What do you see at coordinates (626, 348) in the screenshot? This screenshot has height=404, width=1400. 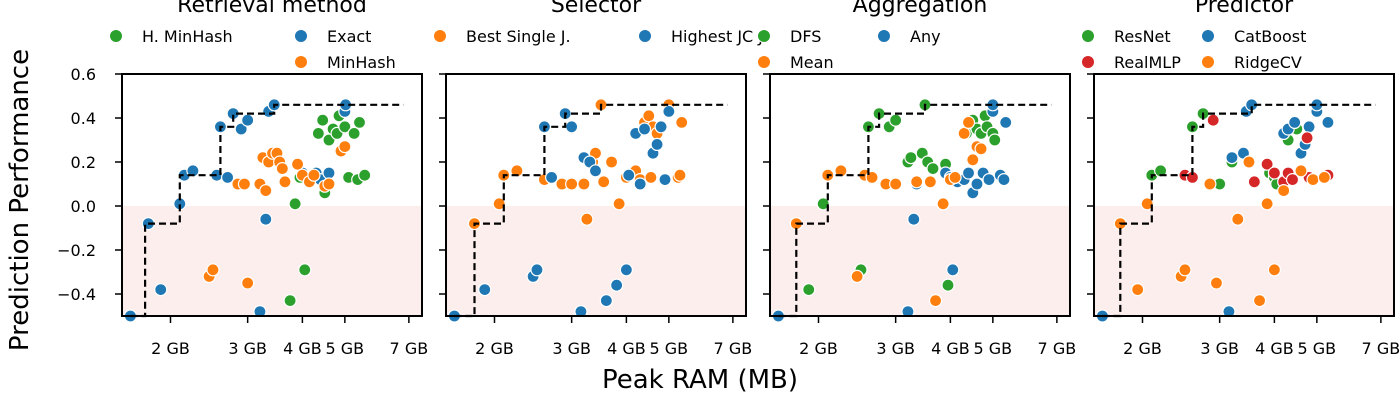 I see `x-tick-label: 4 GB` at bounding box center [626, 348].